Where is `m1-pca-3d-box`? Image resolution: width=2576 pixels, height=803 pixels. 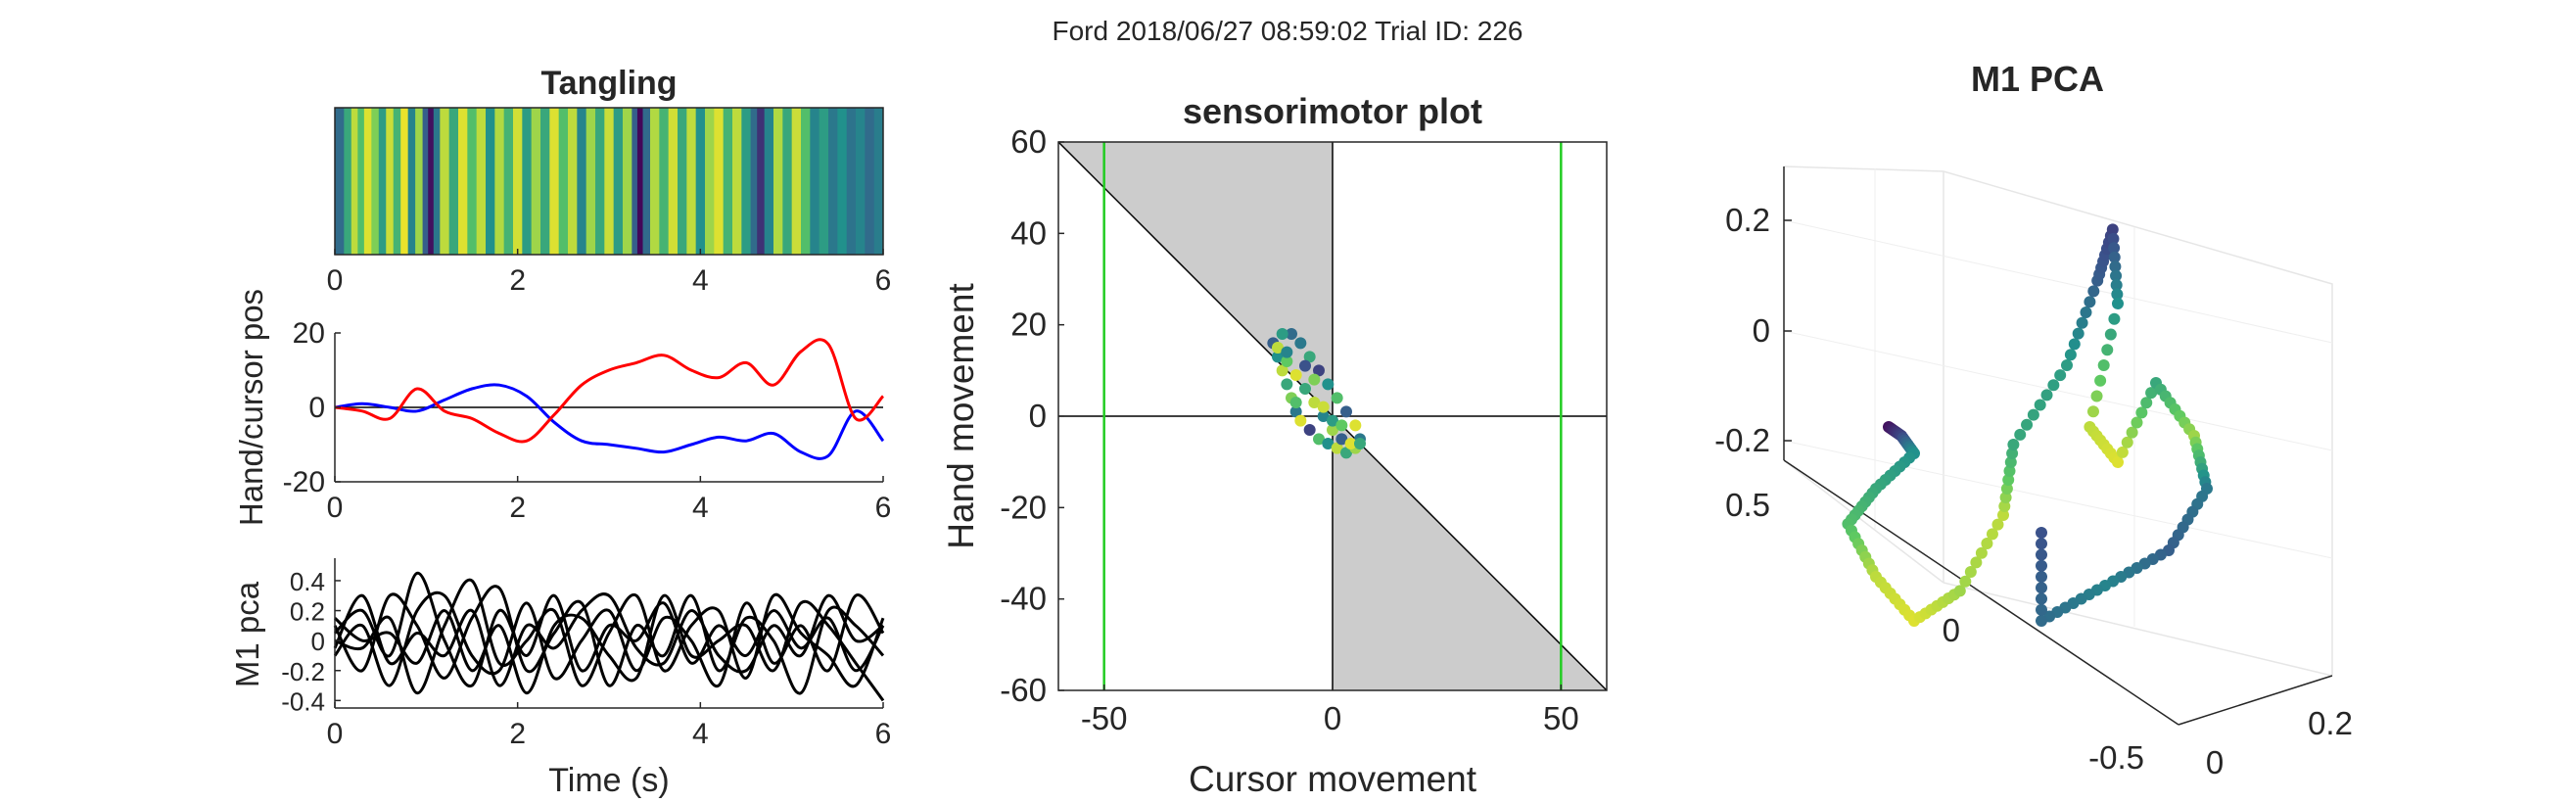
m1-pca-3d-box is located at coordinates (2058, 445).